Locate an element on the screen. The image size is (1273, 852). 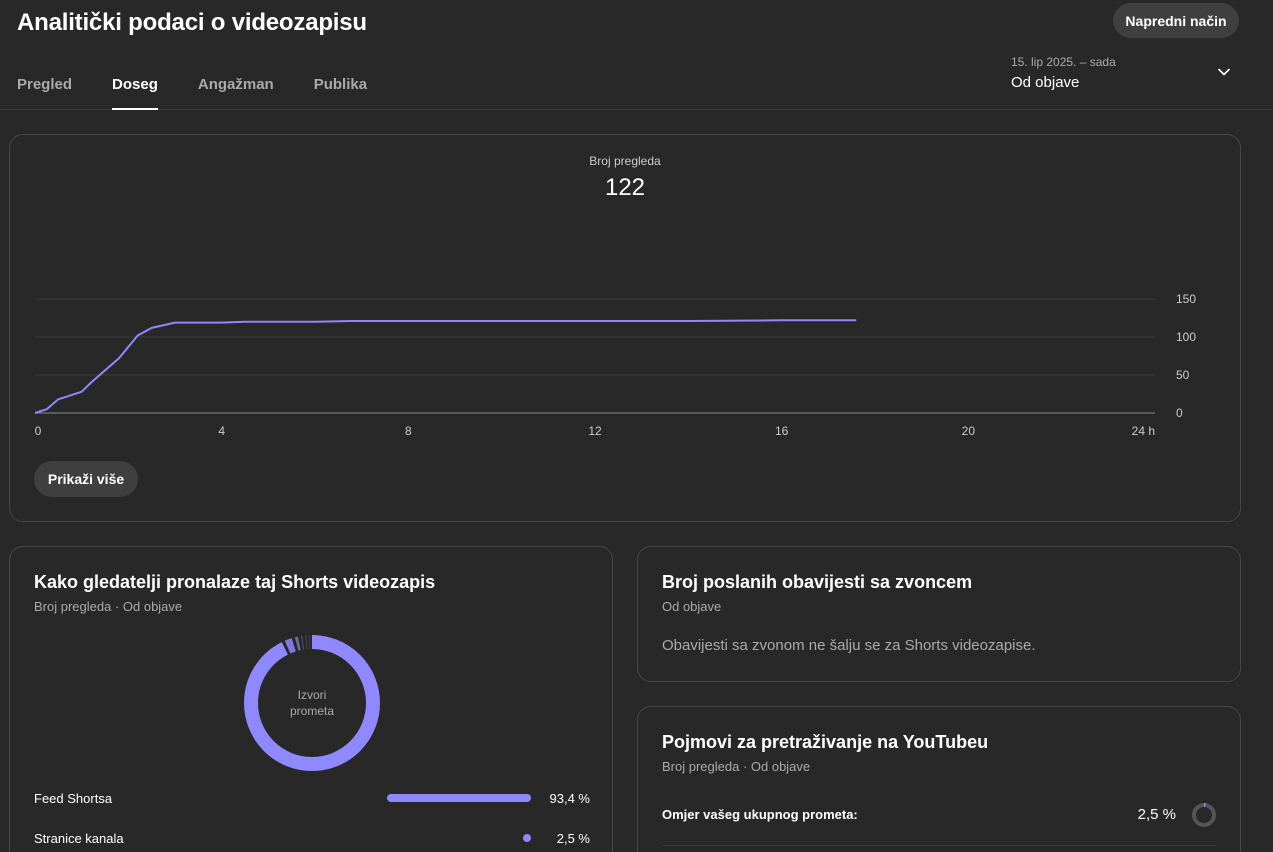
traffic-source-name: Feed Shortsa is located at coordinates (73, 798).